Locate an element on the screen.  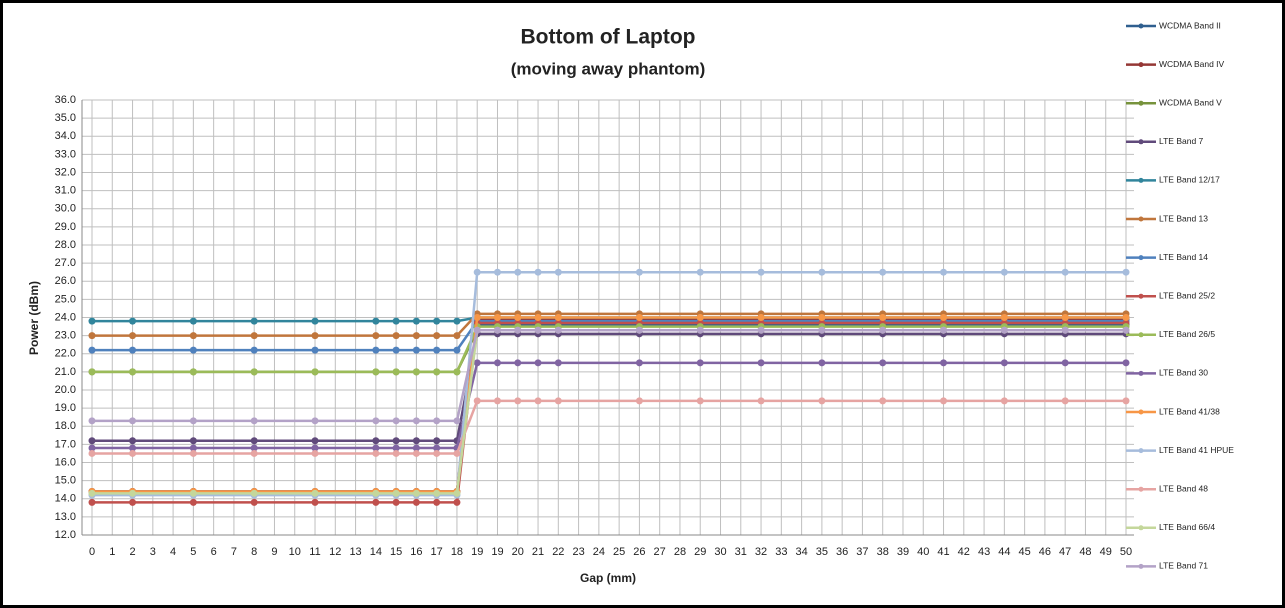
x-tick-label: 32 is located at coordinates (761, 552).